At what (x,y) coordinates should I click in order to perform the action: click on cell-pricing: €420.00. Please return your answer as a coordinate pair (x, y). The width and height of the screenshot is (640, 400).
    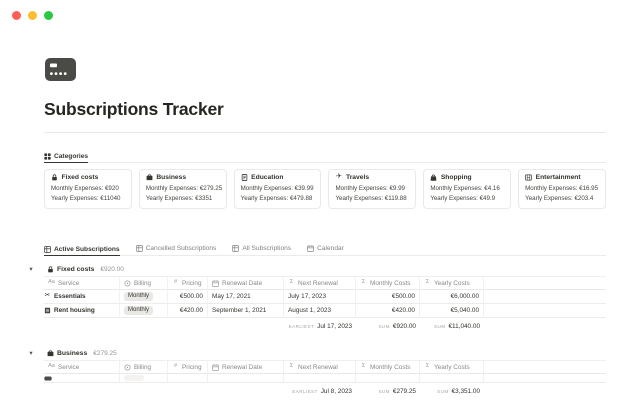
    Looking at the image, I should click on (188, 311).